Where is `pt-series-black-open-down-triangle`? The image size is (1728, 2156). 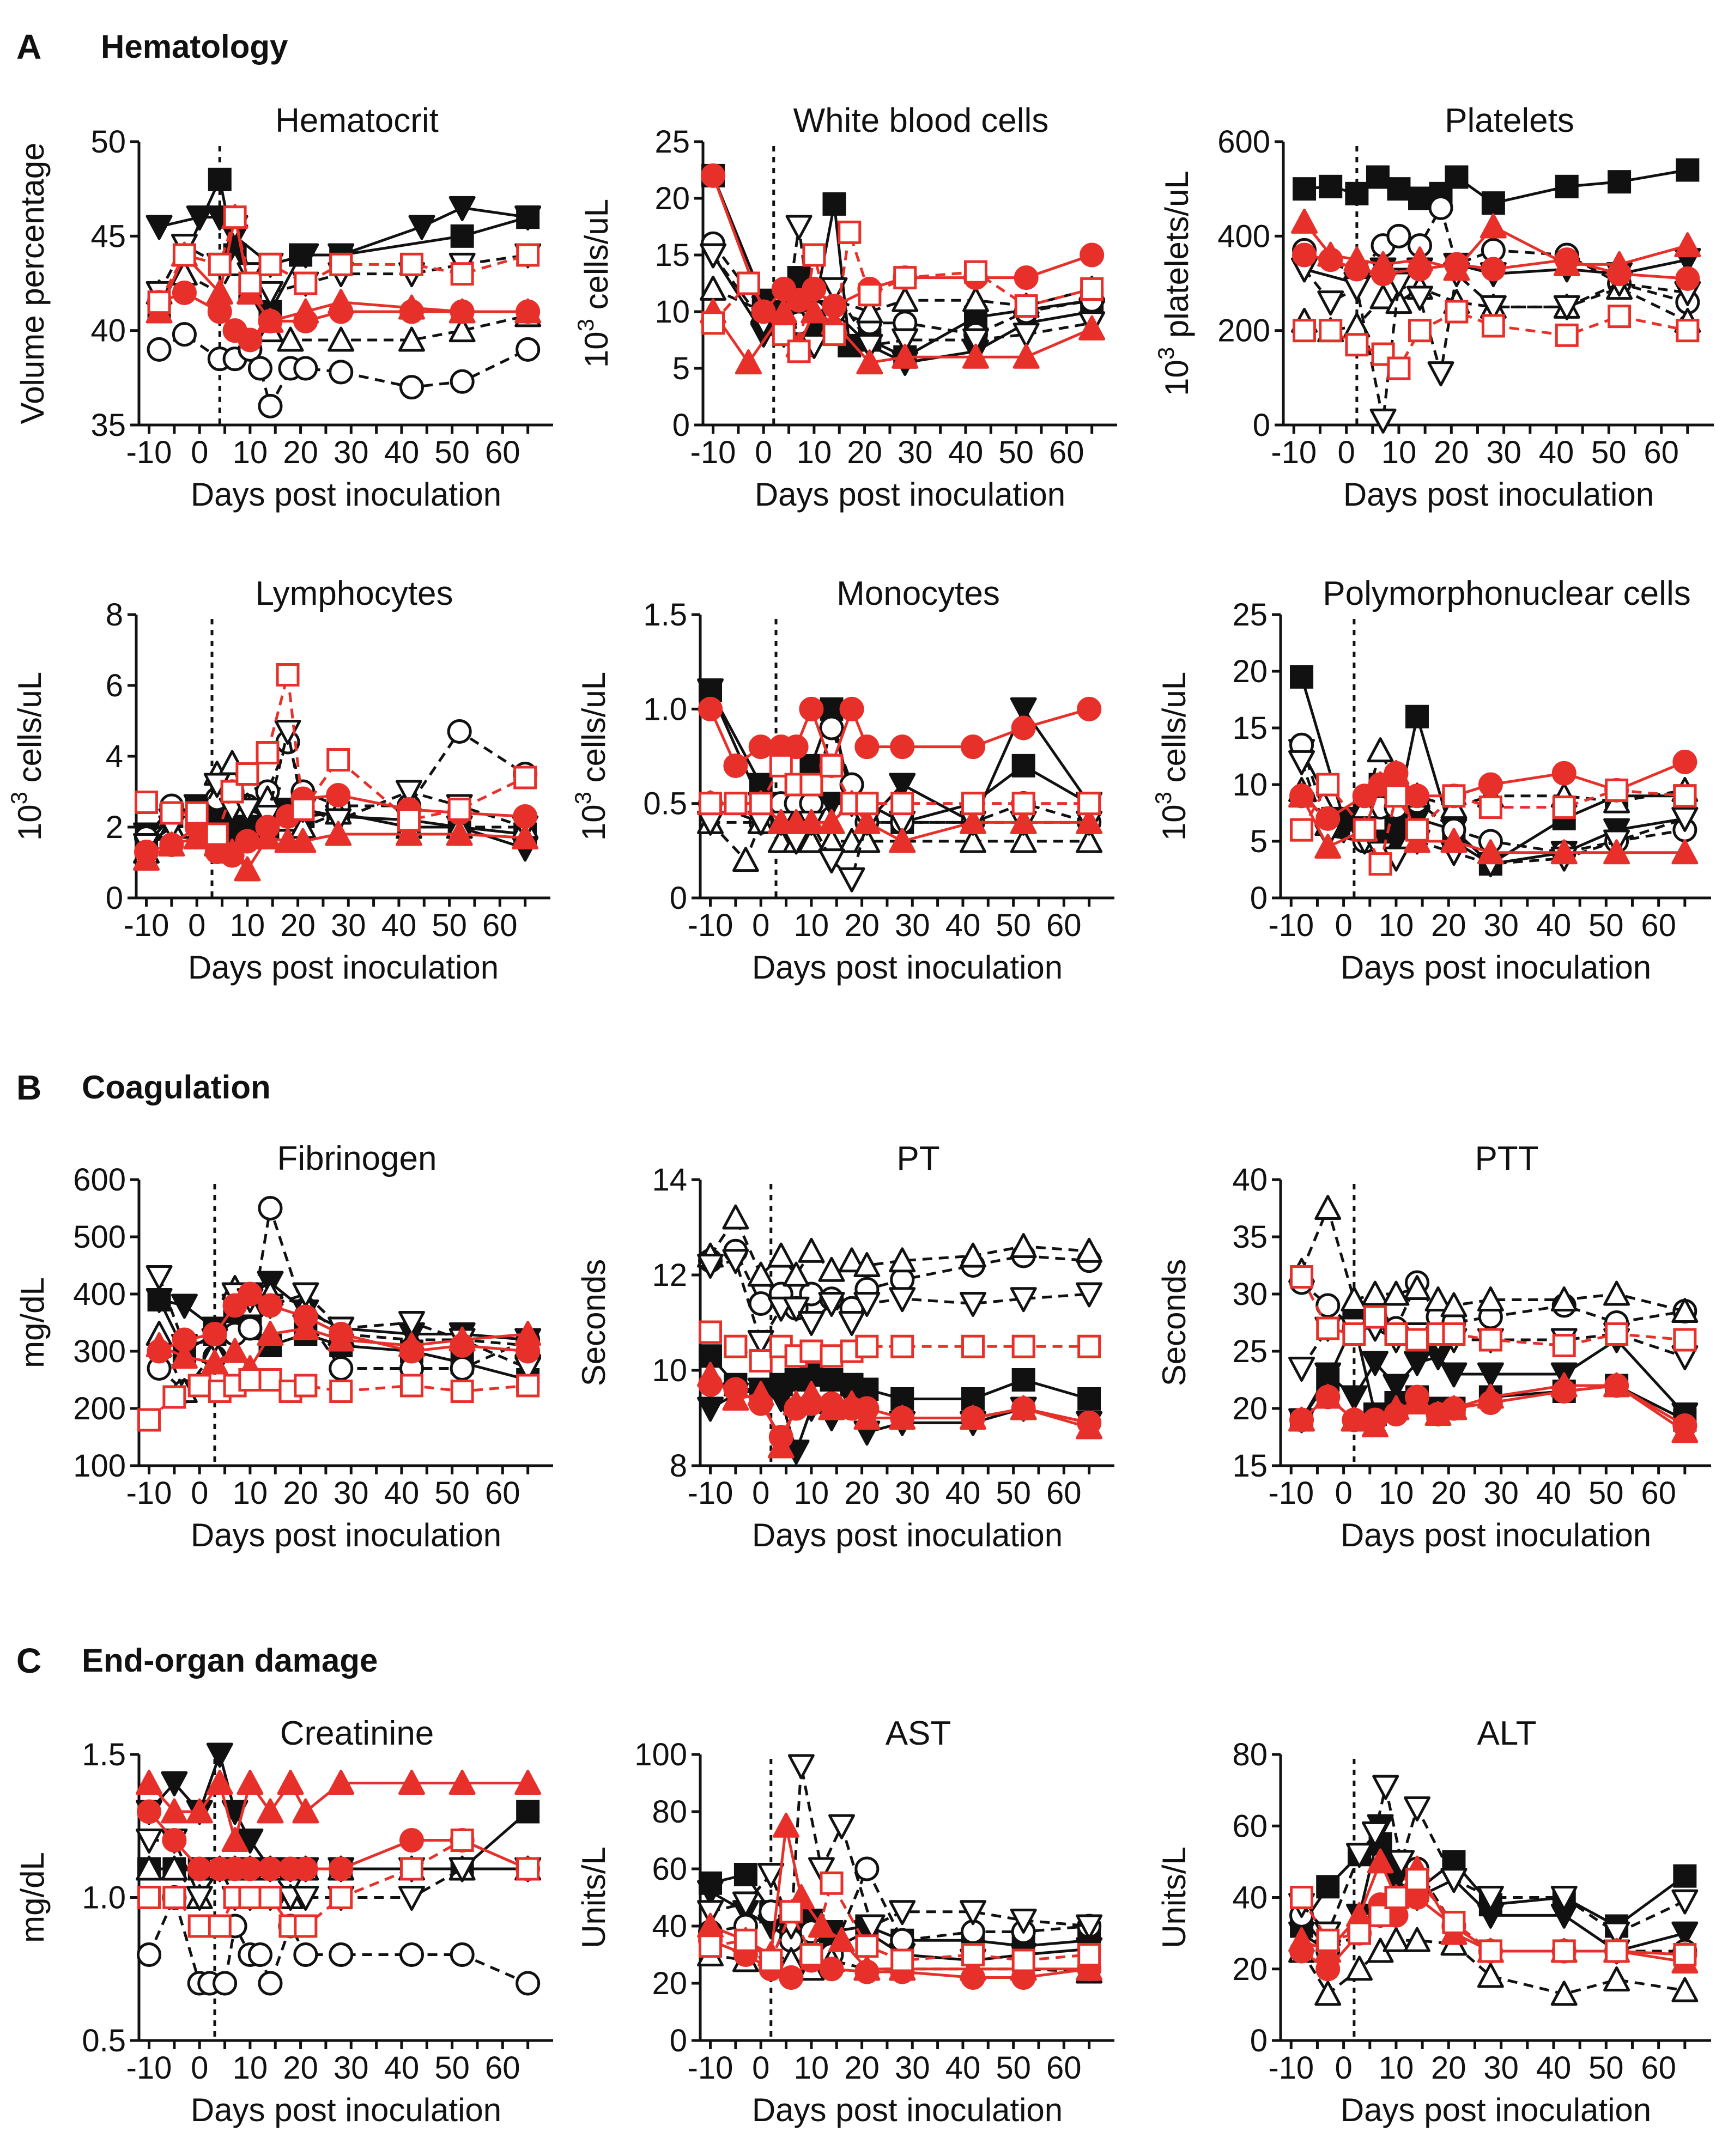
pt-series-black-open-down-triangle is located at coordinates (900, 1302).